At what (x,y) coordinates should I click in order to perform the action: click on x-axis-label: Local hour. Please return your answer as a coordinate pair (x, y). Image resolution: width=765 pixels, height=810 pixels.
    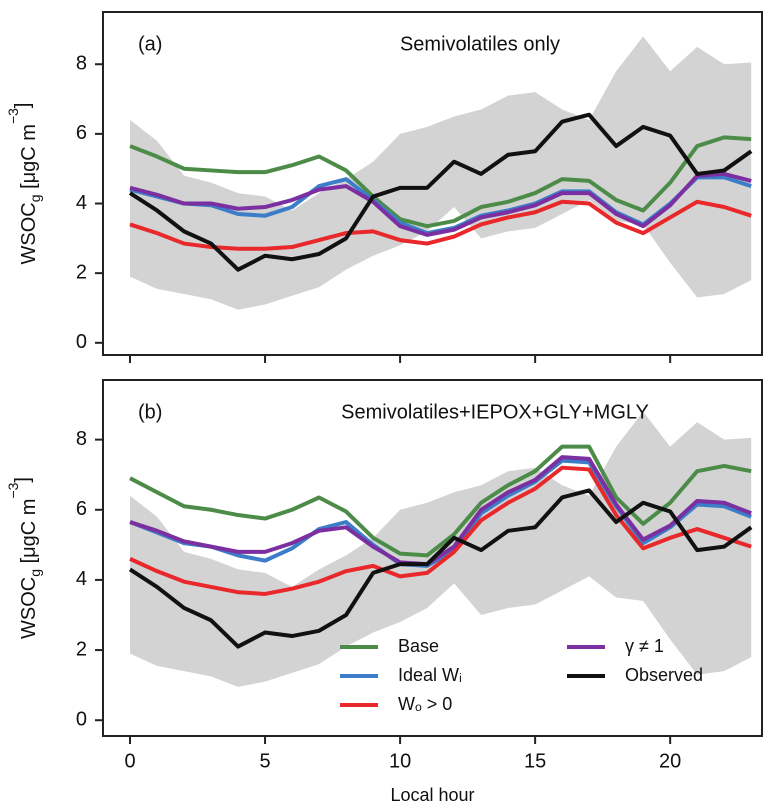
    Looking at the image, I should click on (432, 795).